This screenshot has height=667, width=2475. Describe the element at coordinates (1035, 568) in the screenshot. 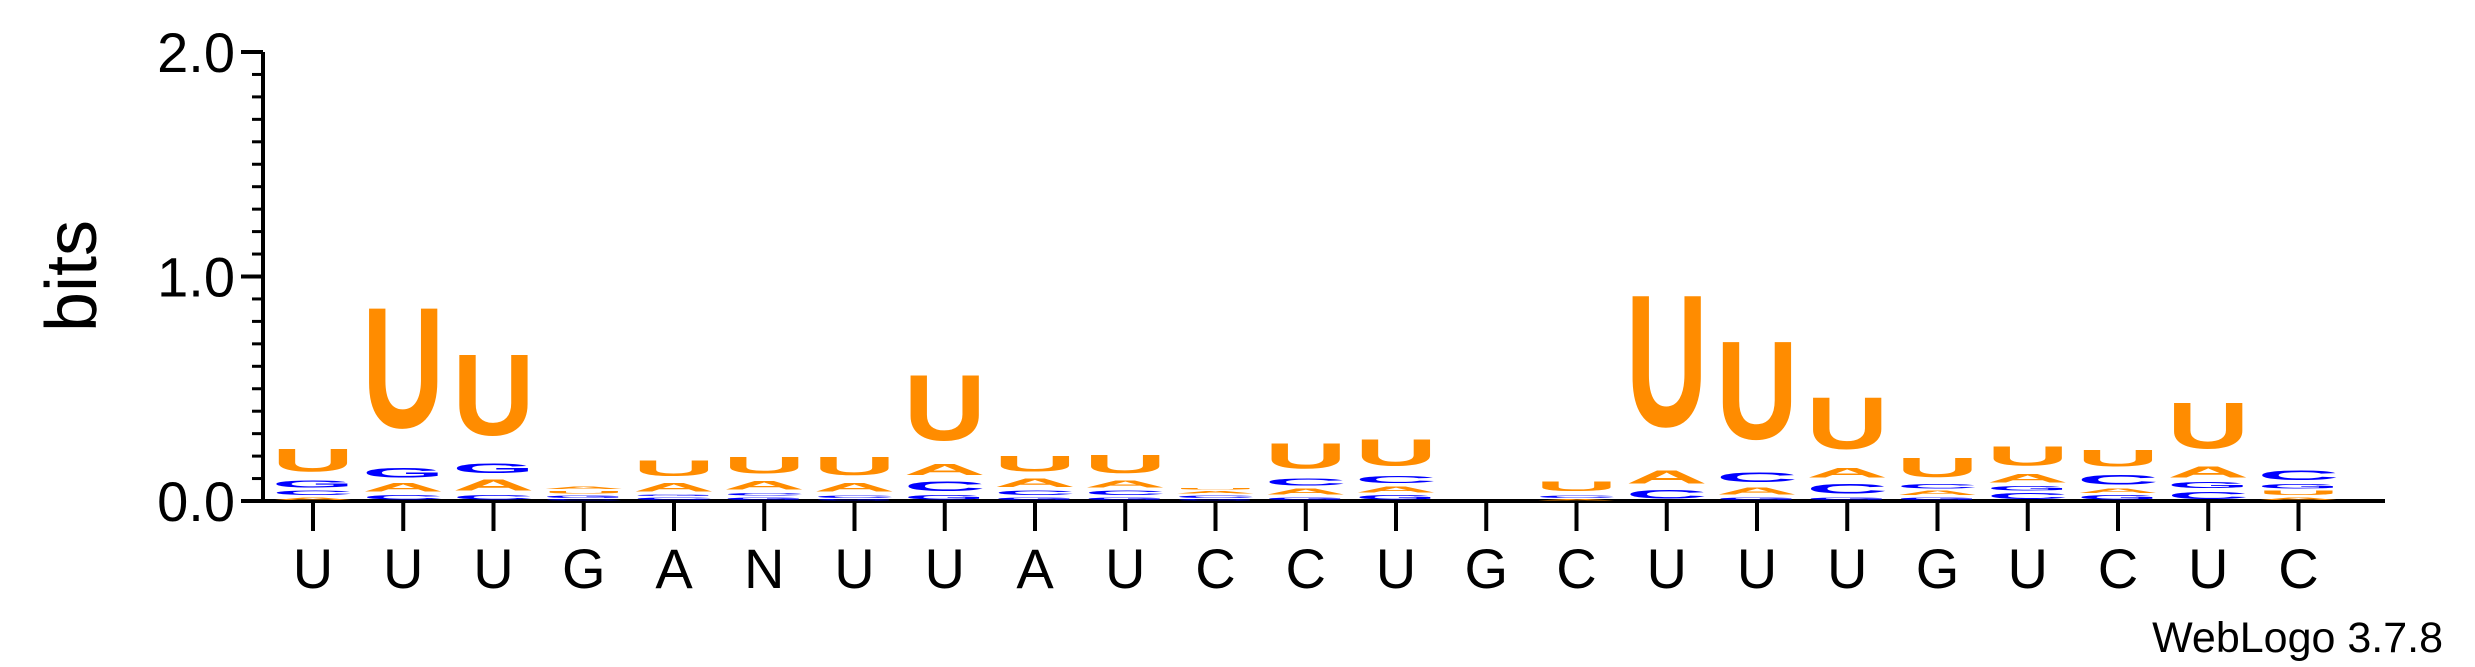

I see `x-tick-label: A` at that location.